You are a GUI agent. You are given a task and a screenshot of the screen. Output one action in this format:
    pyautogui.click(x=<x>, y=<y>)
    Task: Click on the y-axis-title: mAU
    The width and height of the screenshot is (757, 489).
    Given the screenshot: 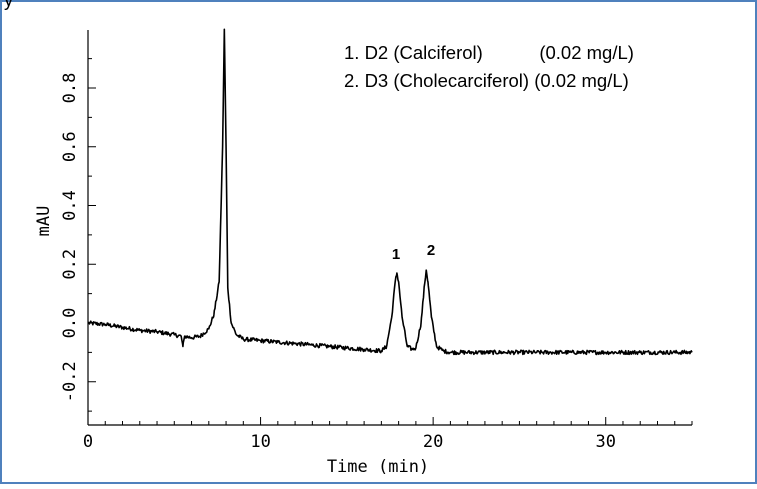 What is the action you would take?
    pyautogui.click(x=44, y=221)
    